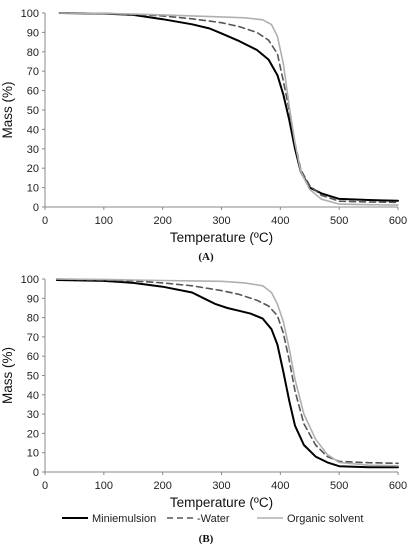 The width and height of the screenshot is (413, 550). Describe the element at coordinates (124, 519) in the screenshot. I see `legend-label-miniemulsion: Miniemulsion` at that location.